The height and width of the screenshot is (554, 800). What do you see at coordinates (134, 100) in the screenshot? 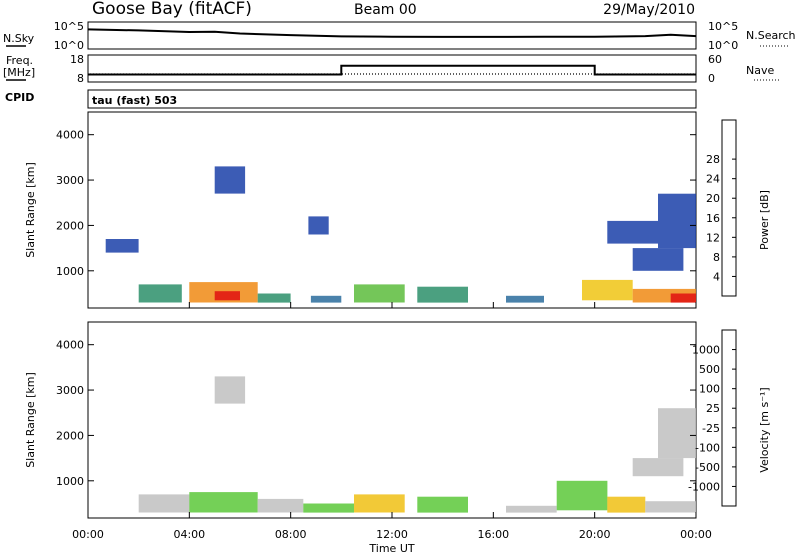
I see `cpid-text: tau (fast) 503` at bounding box center [134, 100].